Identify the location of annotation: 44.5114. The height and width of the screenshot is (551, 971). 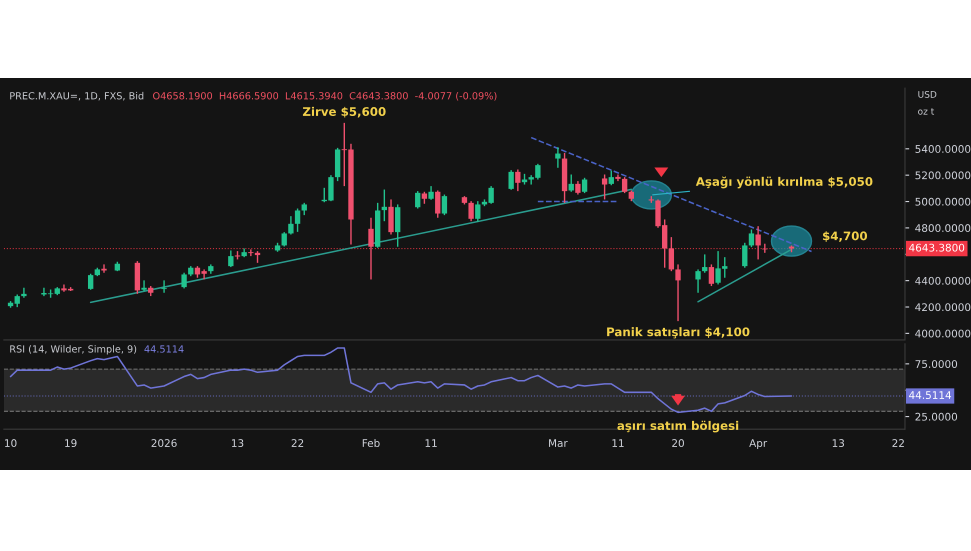
(164, 349).